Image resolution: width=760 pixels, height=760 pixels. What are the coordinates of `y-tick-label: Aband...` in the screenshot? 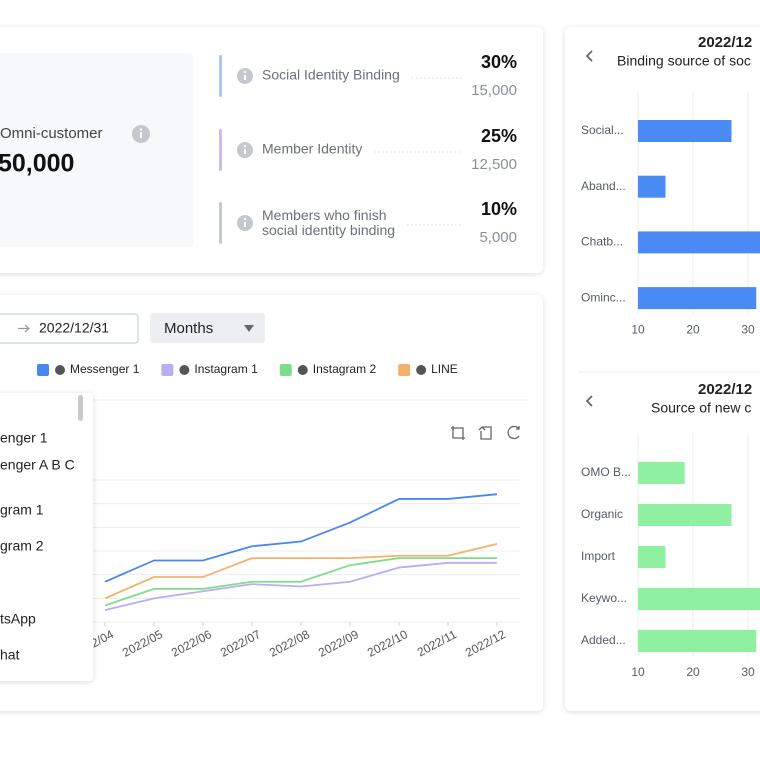 It's located at (603, 186).